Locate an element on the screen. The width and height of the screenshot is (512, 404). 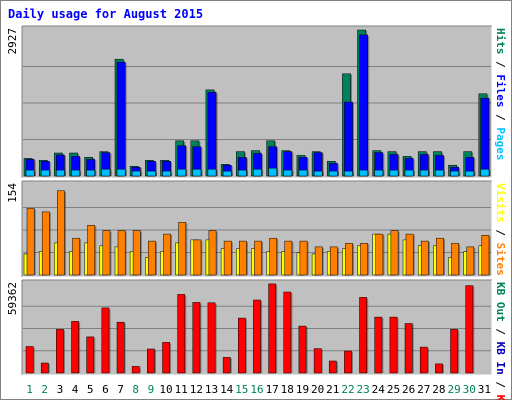
day-label-29: 29 is located at coordinates (453, 389).